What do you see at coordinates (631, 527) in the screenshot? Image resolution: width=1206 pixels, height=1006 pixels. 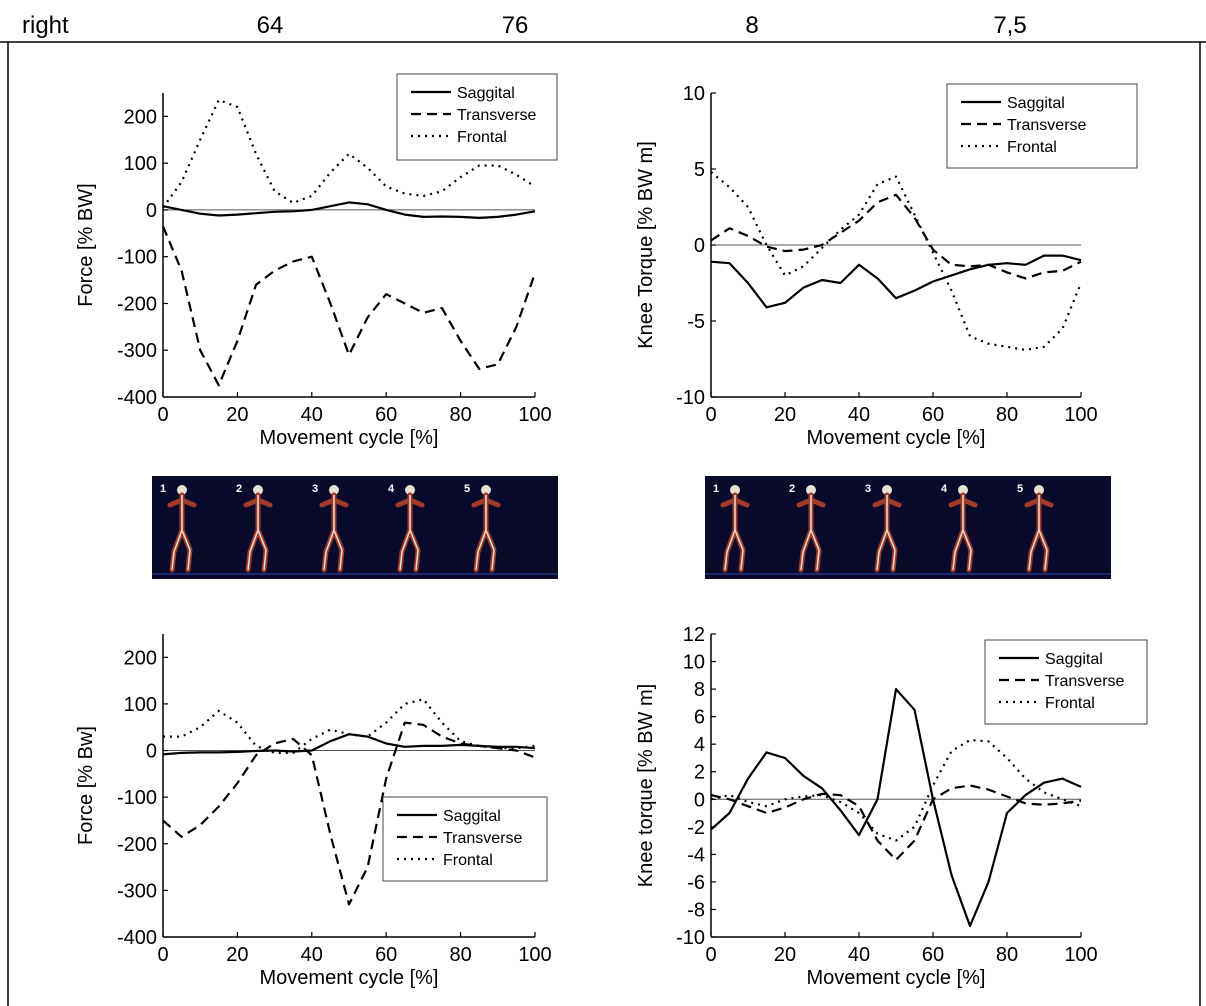 I see `figure-strips: 1 2 3 4 5 1 2 3 4 5` at bounding box center [631, 527].